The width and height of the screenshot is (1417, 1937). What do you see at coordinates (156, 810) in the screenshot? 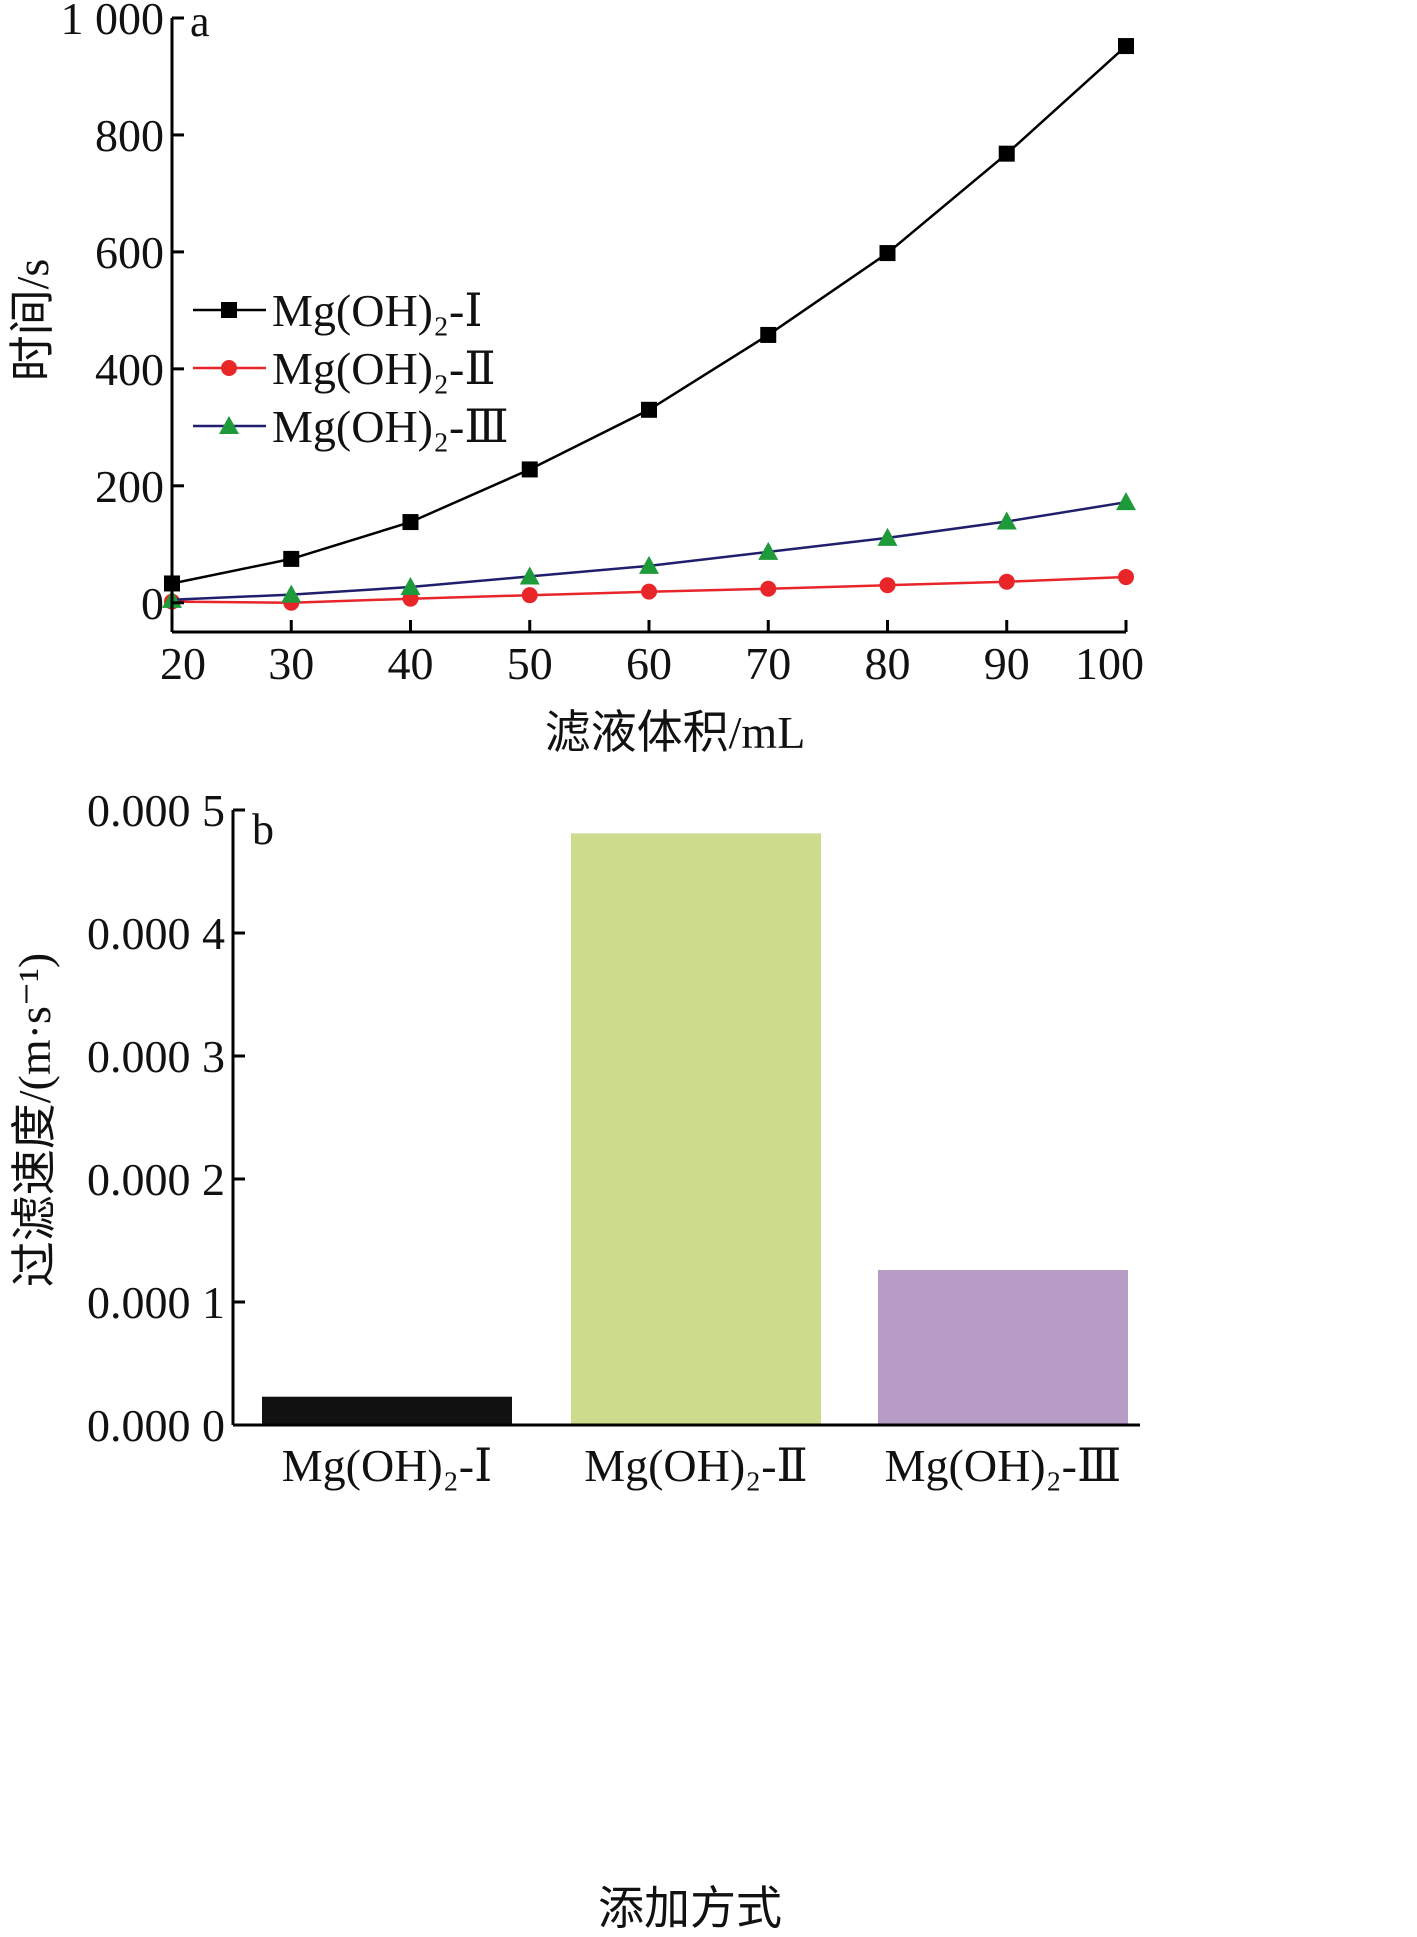
I see `y-tick-label: 0.000 5` at bounding box center [156, 810].